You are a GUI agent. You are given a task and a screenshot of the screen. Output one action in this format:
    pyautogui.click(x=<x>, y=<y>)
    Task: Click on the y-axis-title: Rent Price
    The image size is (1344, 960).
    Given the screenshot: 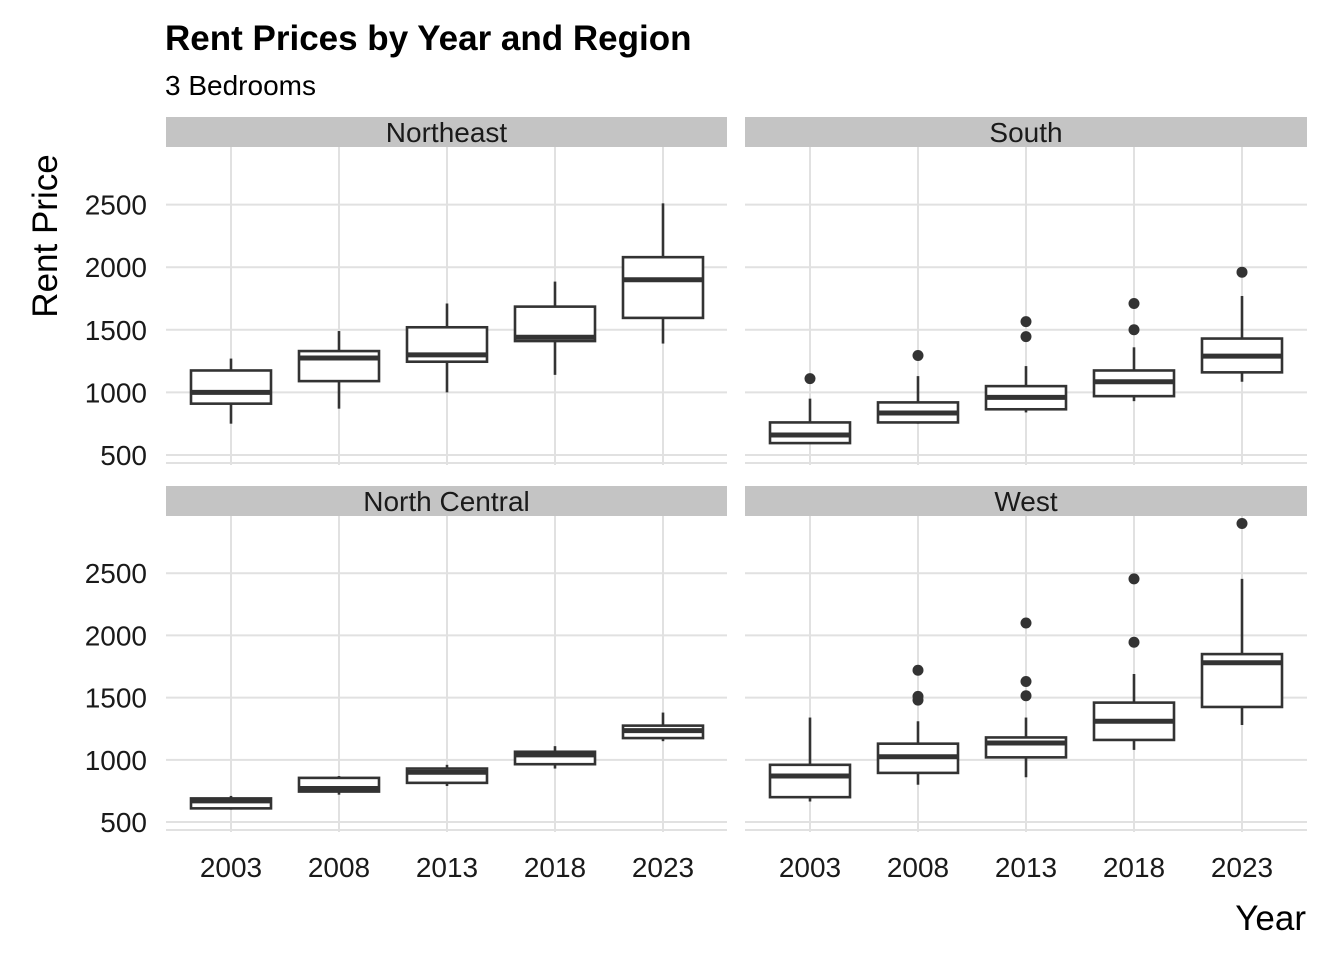 What is the action you would take?
    pyautogui.click(x=45, y=235)
    